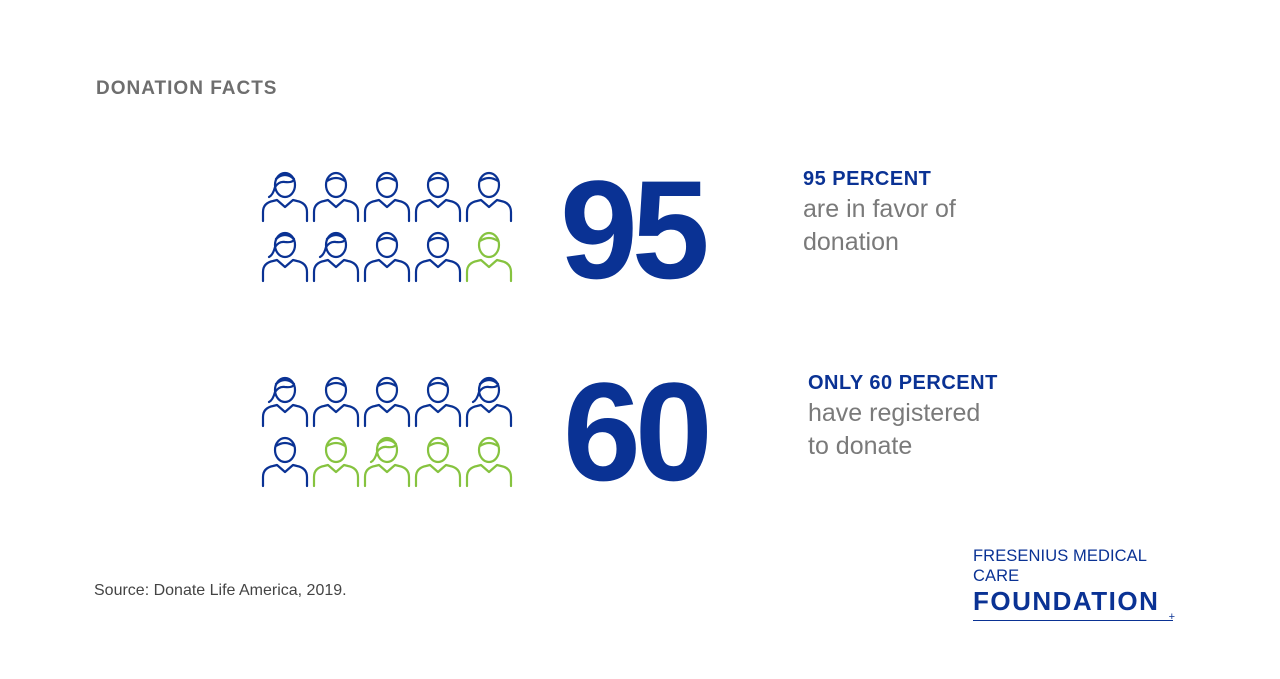 Image resolution: width=1280 pixels, height=679 pixels. Describe the element at coordinates (860, 446) in the screenshot. I see `stat-desc-line2: to donate` at that location.